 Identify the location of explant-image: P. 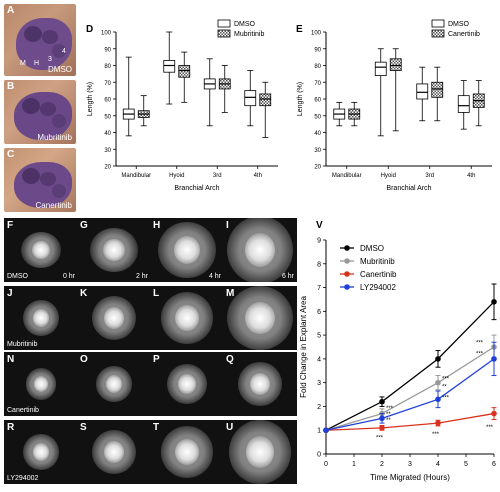
(187, 384).